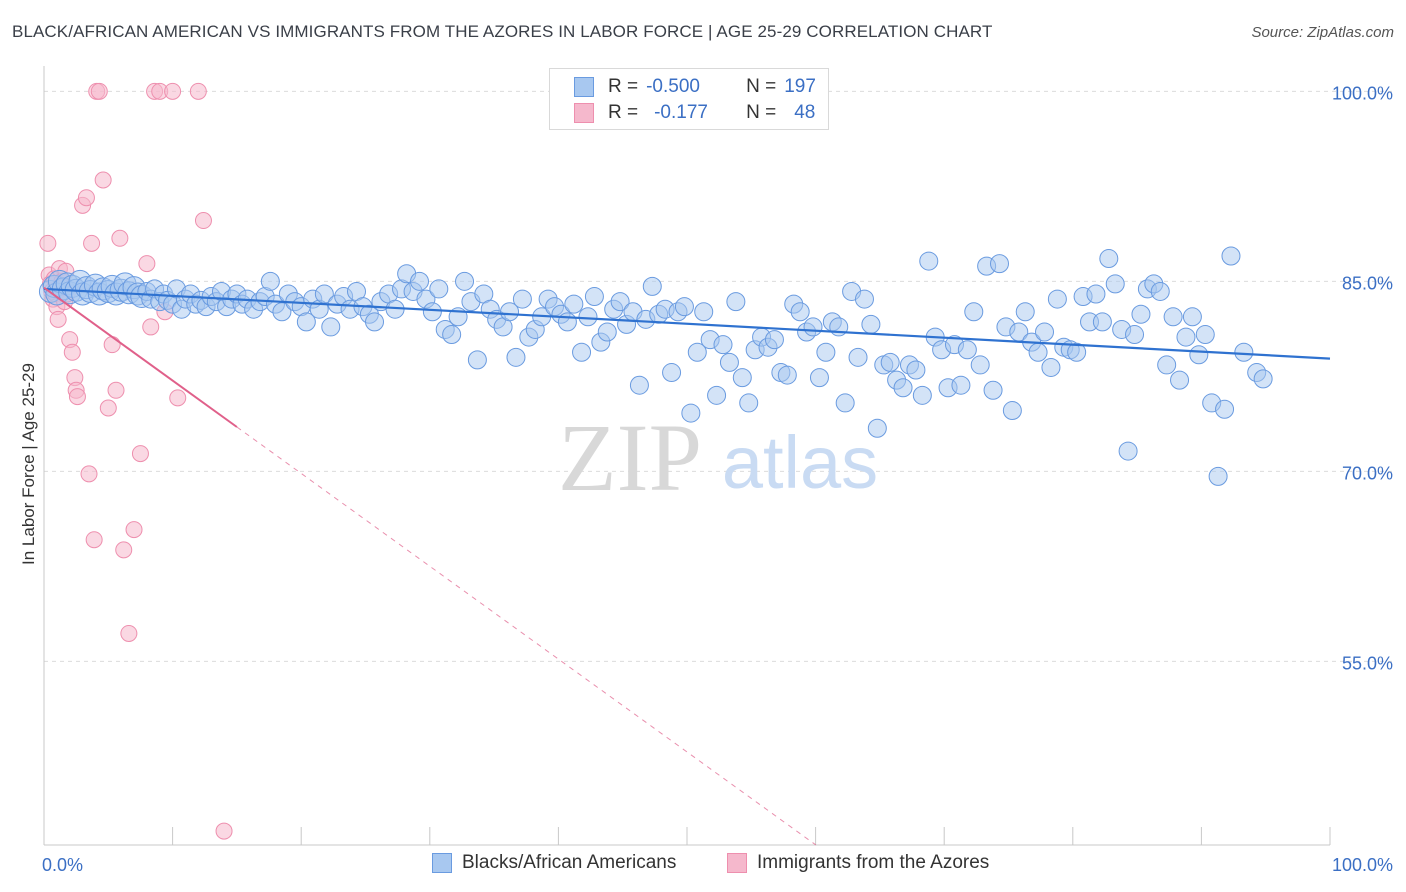  I want to click on legend-item-blacks: Blacks/African Americans, so click(554, 863).